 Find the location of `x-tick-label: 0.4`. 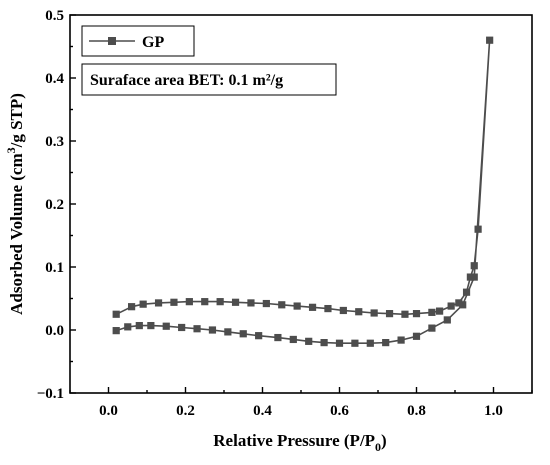

x-tick-label: 0.4 is located at coordinates (262, 411).